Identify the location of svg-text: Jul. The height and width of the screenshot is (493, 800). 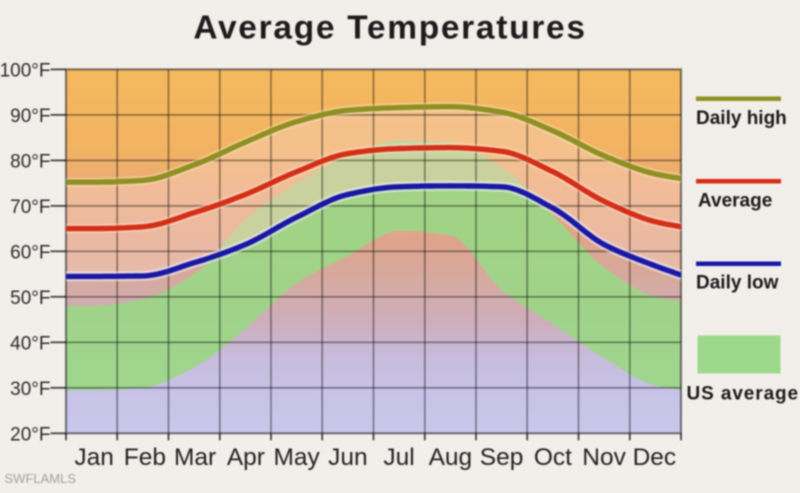
(398, 457).